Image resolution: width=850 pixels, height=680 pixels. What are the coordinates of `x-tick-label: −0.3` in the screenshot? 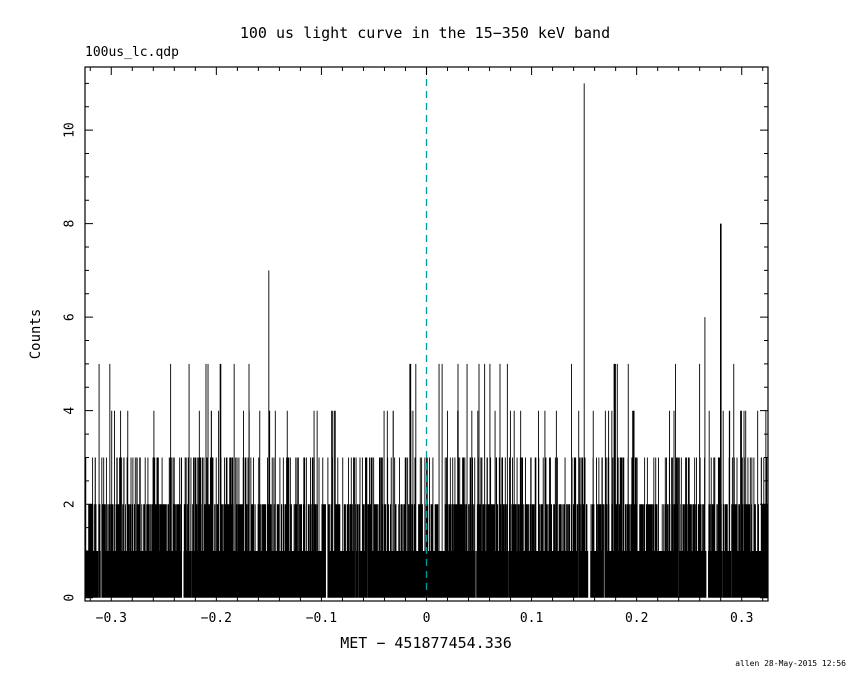 It's located at (111, 618).